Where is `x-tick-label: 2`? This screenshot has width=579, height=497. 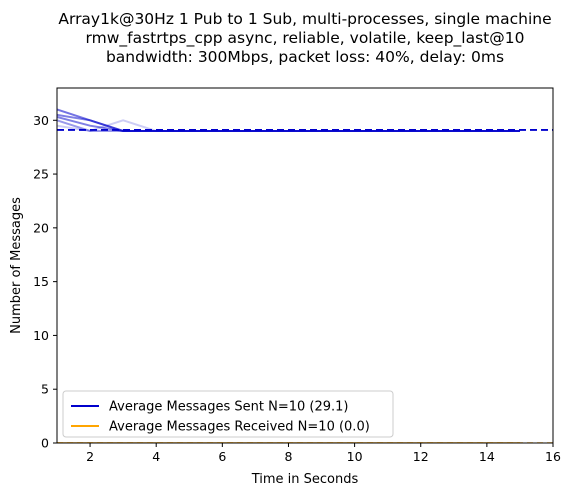 x-tick-label: 2 is located at coordinates (90, 456).